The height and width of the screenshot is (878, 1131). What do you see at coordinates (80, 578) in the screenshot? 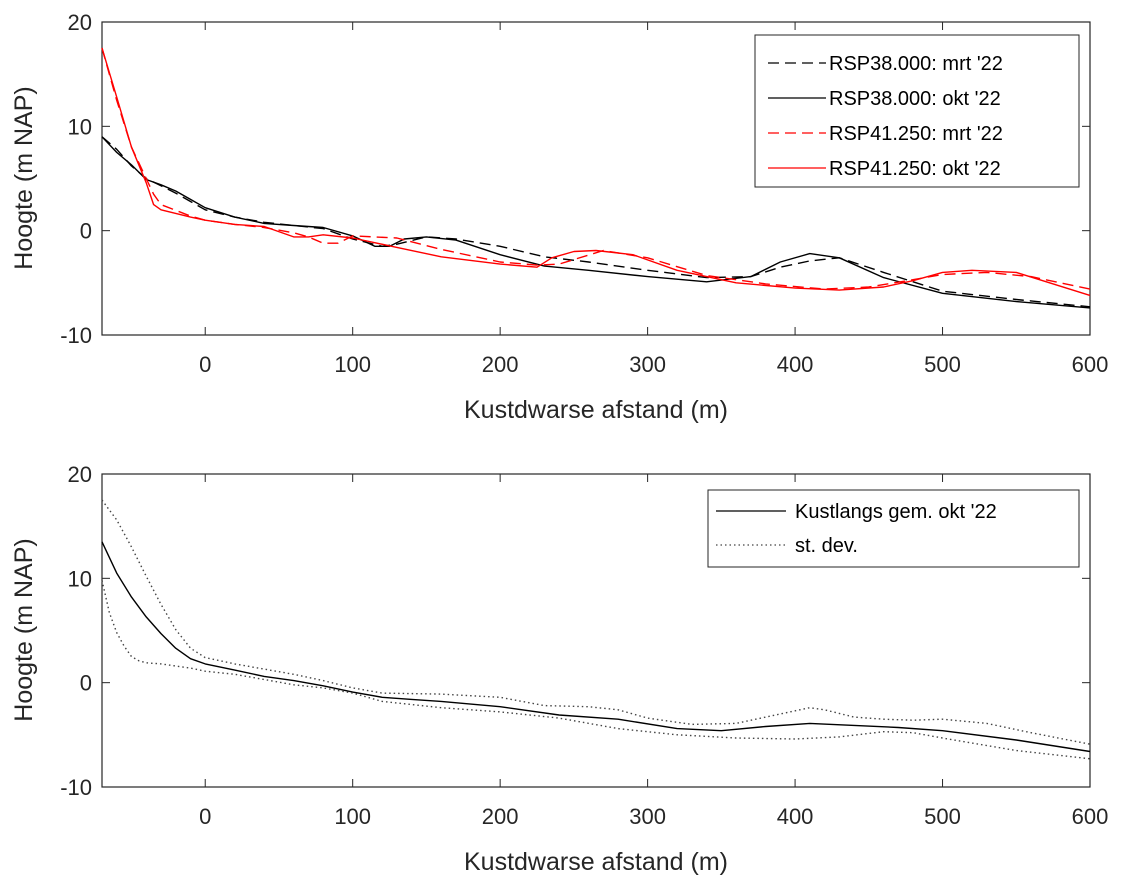
I see `y-tick-label-1-2: 10` at bounding box center [80, 578].